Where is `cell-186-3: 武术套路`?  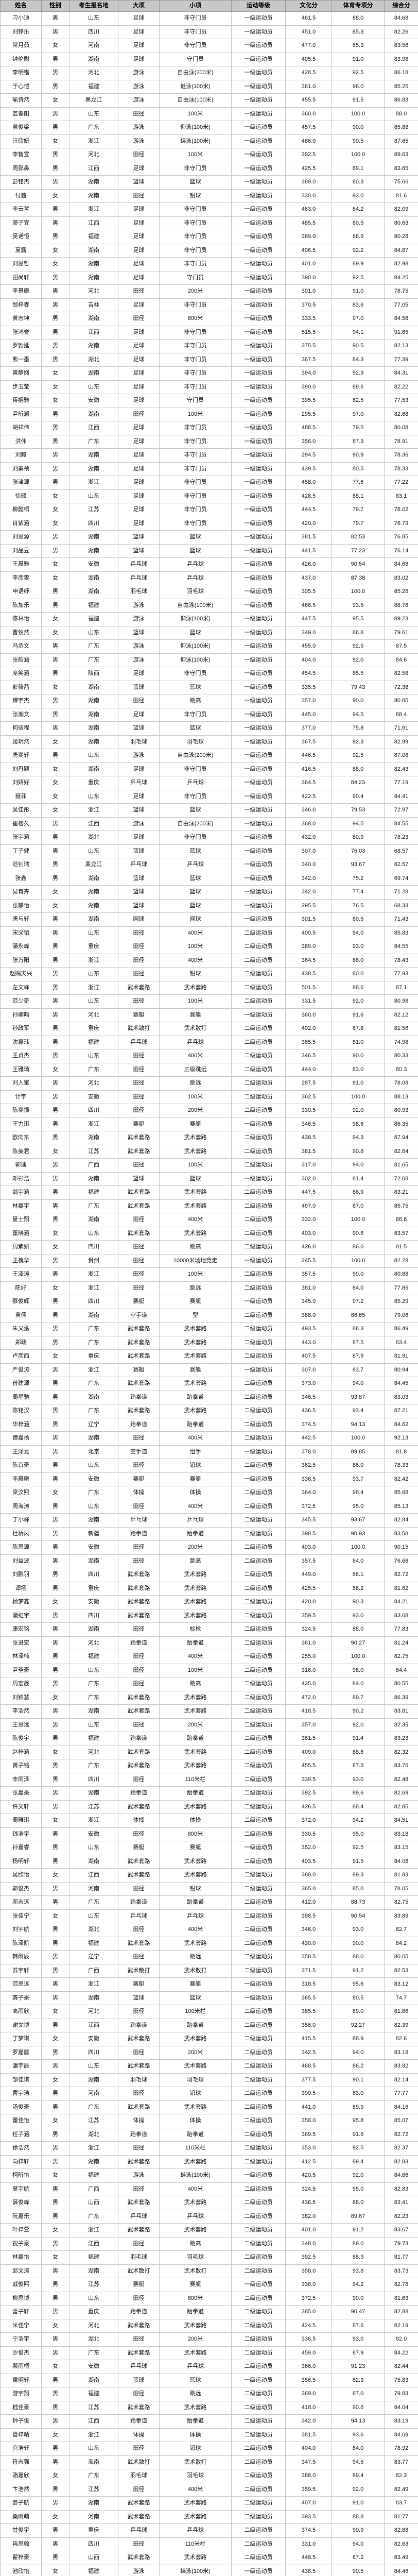
cell-186-3: 武术套路 is located at coordinates (139, 2558).